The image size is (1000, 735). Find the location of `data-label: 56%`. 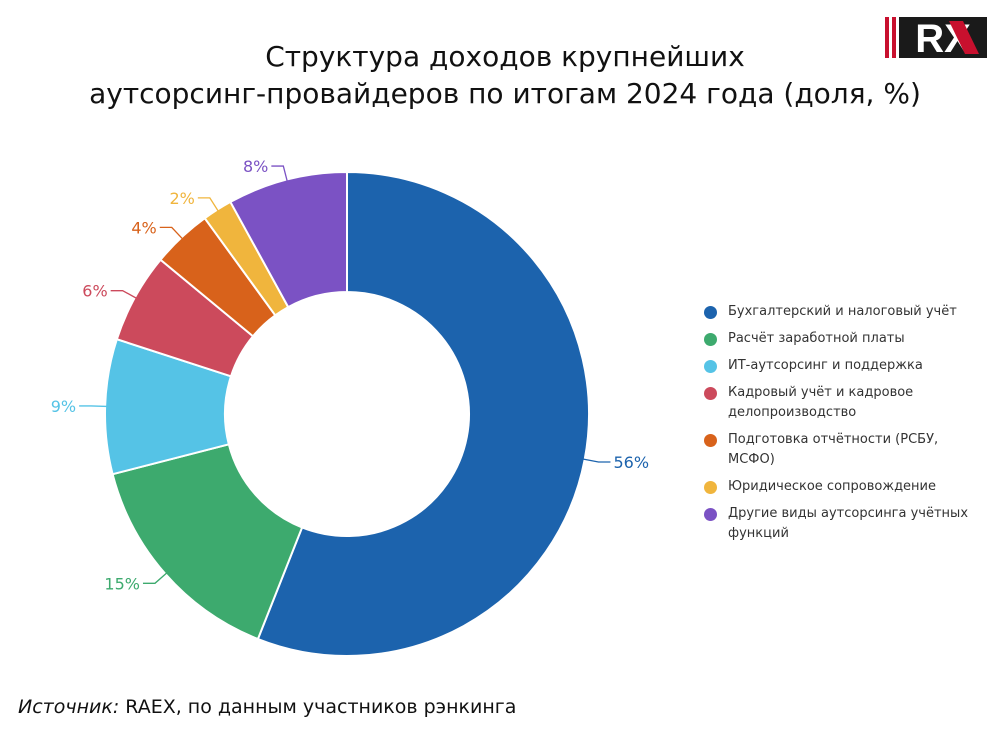

data-label: 56% is located at coordinates (631, 462).